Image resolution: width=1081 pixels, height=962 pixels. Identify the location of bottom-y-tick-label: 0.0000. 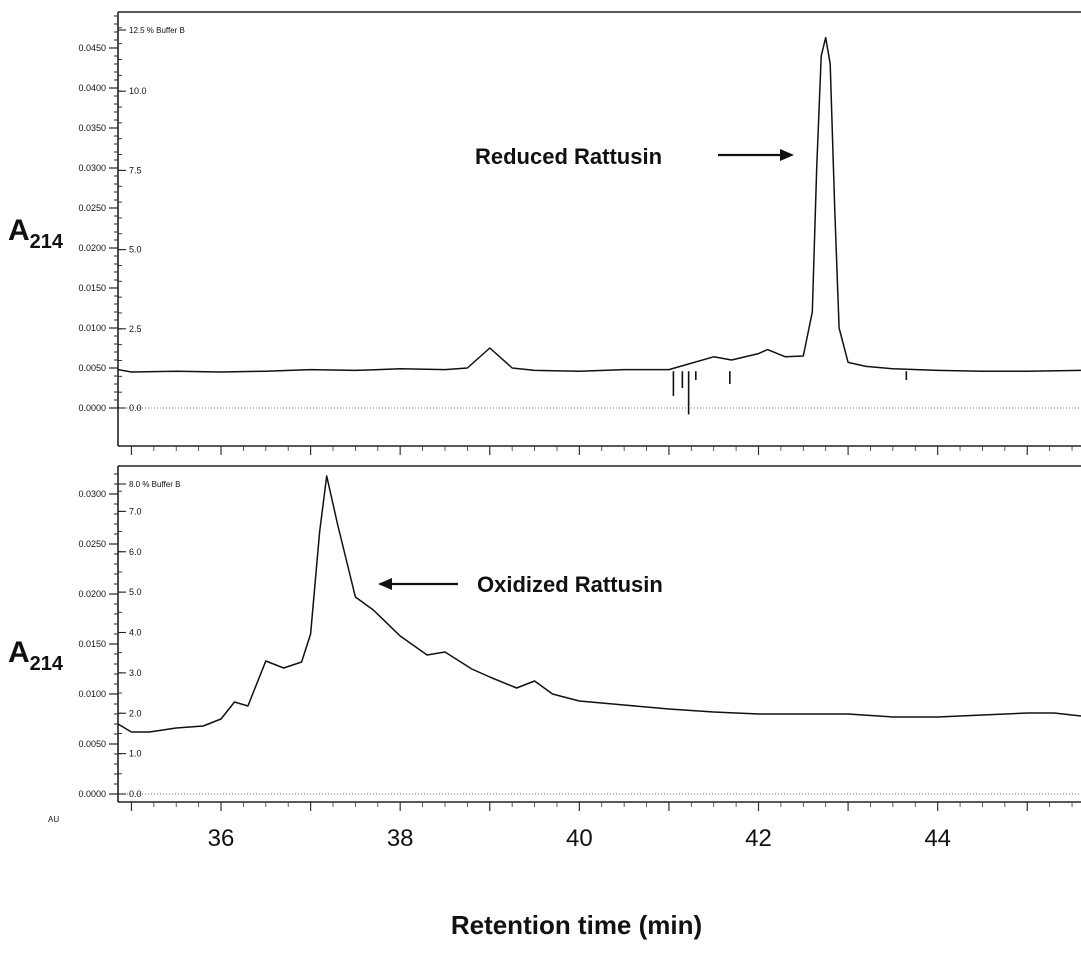
(92, 794).